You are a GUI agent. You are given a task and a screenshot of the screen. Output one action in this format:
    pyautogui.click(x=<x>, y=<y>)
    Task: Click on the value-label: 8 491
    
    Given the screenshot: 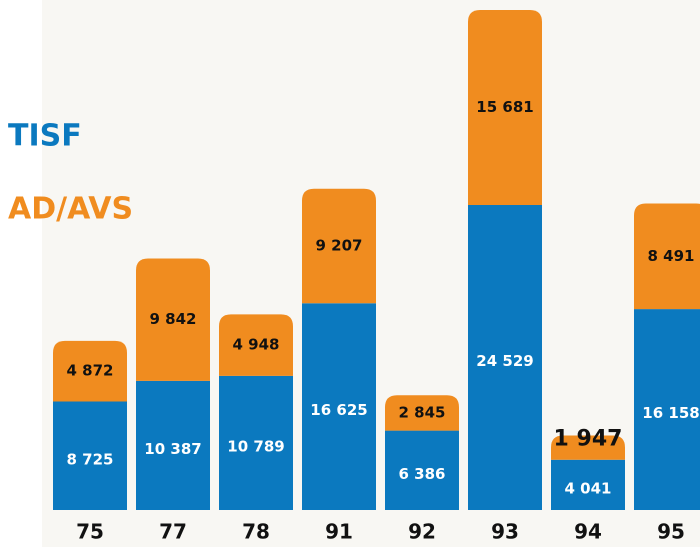 What is the action you would take?
    pyautogui.click(x=671, y=256)
    